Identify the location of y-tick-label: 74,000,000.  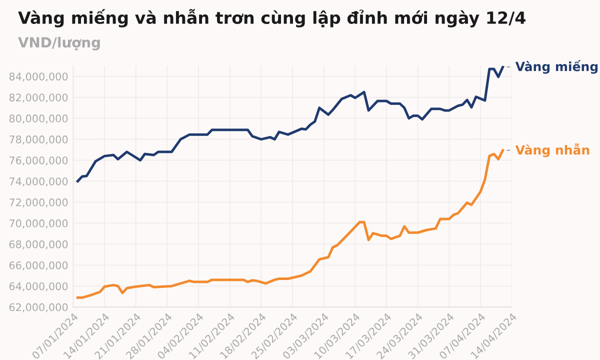
(39, 181).